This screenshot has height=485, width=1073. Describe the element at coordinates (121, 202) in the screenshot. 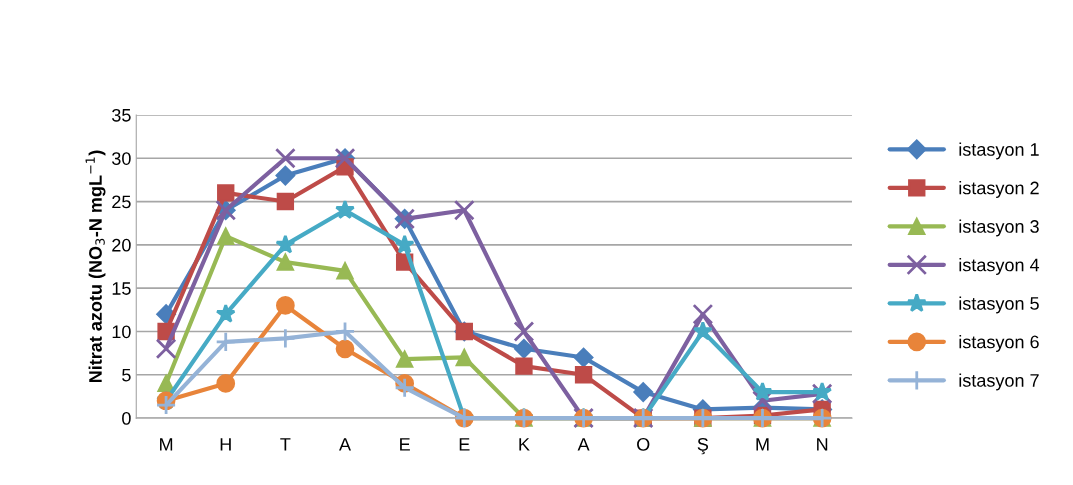

I see `y-tick-label: 25` at that location.